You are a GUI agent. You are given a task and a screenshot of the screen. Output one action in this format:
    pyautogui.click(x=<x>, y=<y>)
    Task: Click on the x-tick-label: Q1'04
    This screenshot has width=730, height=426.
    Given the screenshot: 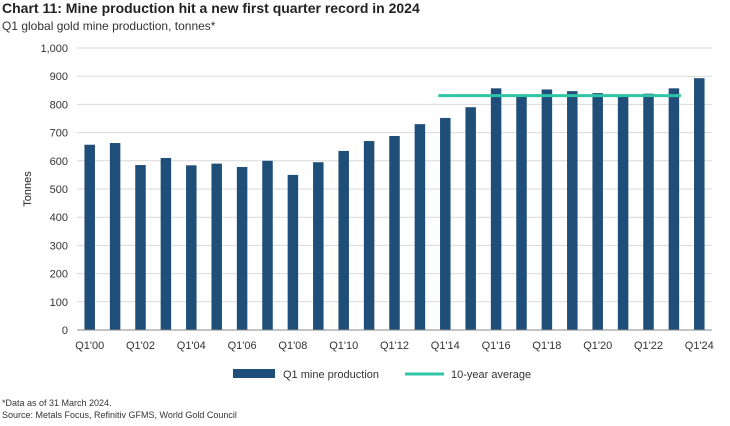 What is the action you would take?
    pyautogui.click(x=191, y=346)
    